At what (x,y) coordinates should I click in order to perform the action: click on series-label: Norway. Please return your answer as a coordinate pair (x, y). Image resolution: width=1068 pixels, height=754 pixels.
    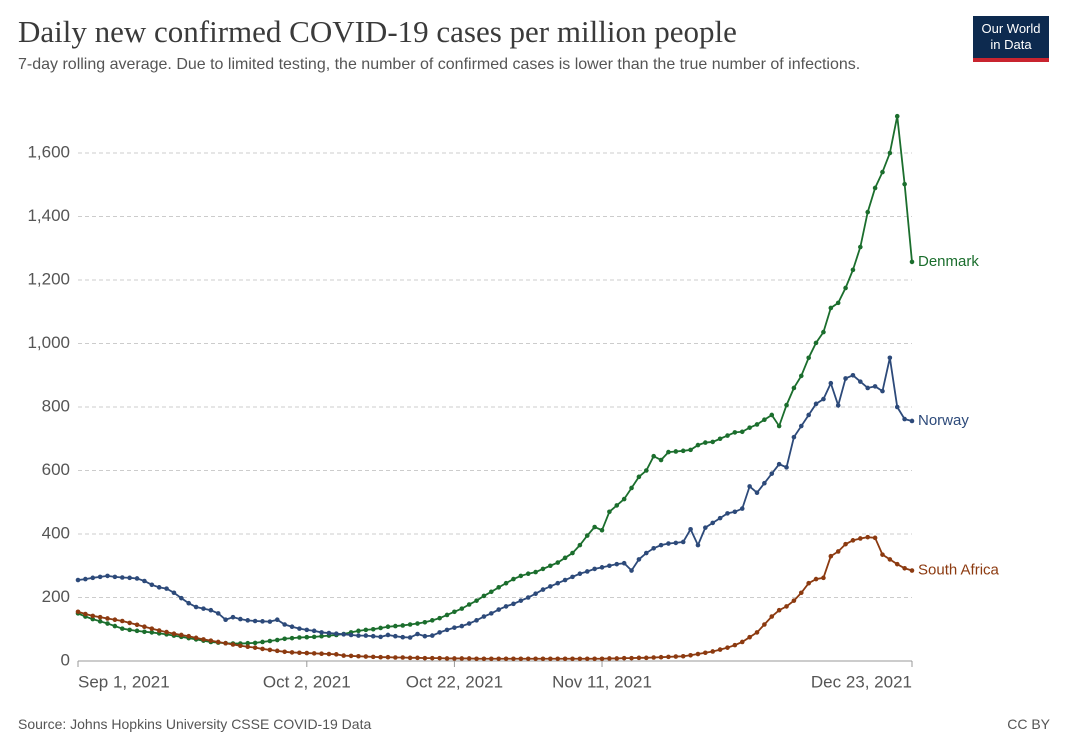
    Looking at the image, I should click on (943, 420).